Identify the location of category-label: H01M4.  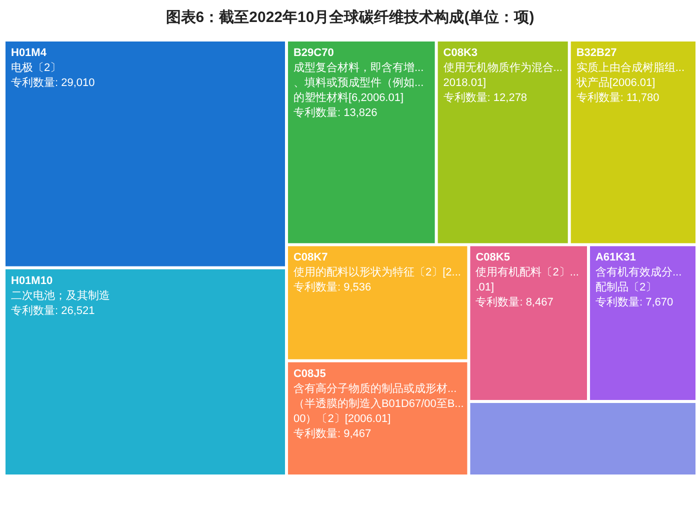
(29, 53).